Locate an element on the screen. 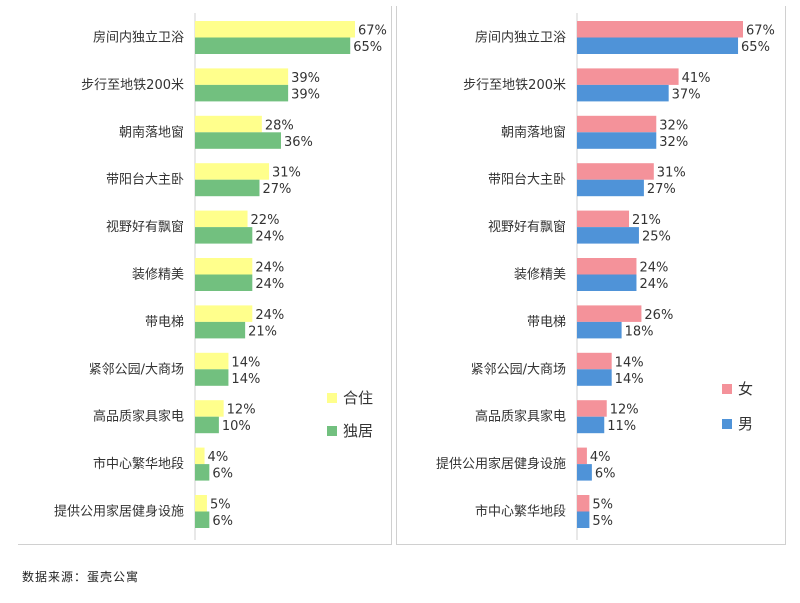 This screenshot has height=603, width=800. chart1-category-label: 带阳台大主卧 is located at coordinates (145, 180).